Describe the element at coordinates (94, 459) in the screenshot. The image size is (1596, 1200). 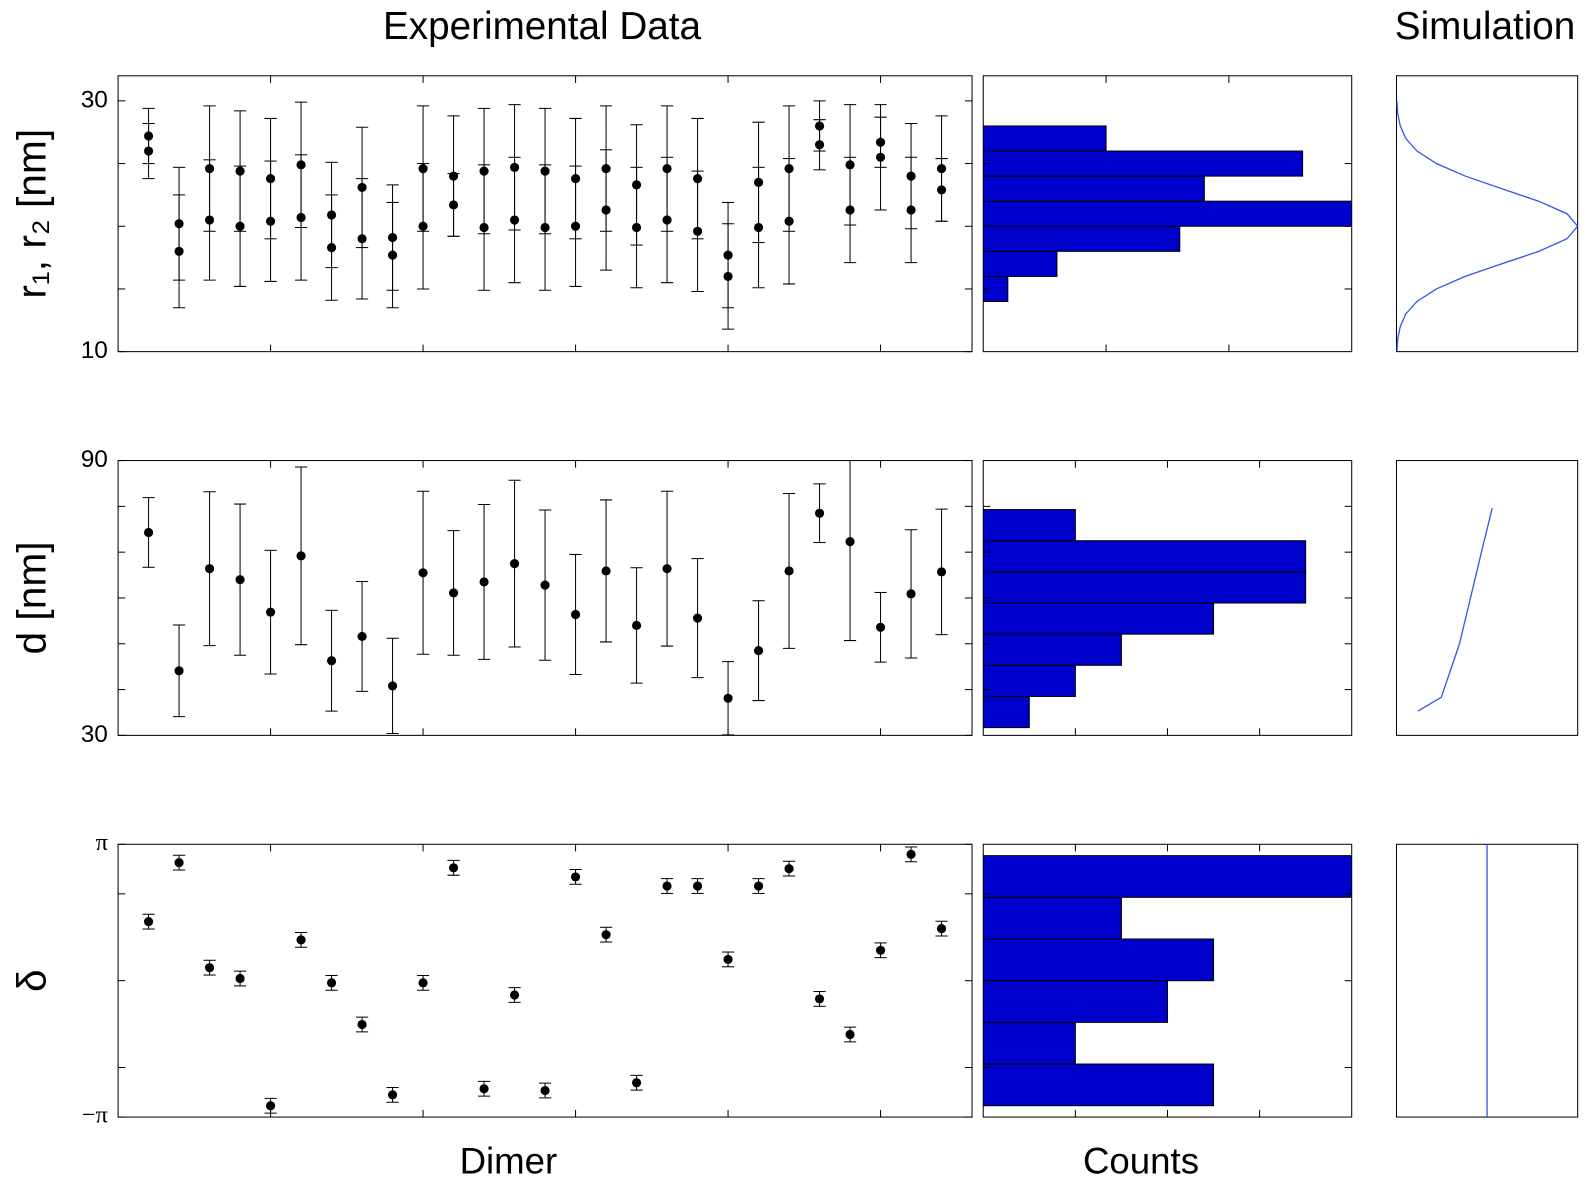
I see `y-tick-label: 90` at that location.